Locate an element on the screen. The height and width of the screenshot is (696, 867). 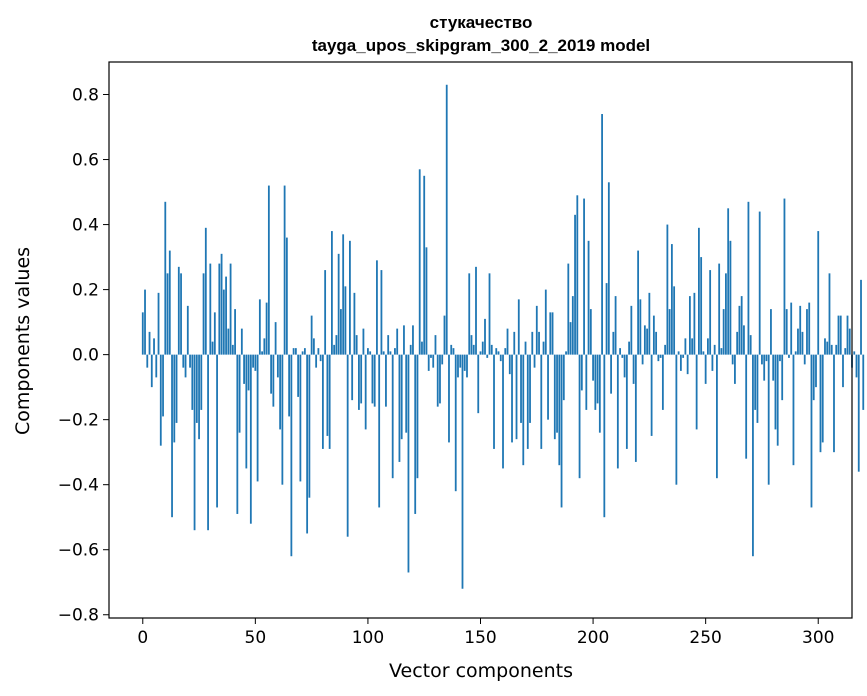
y-tick-label: −0.6 is located at coordinates (78, 551).